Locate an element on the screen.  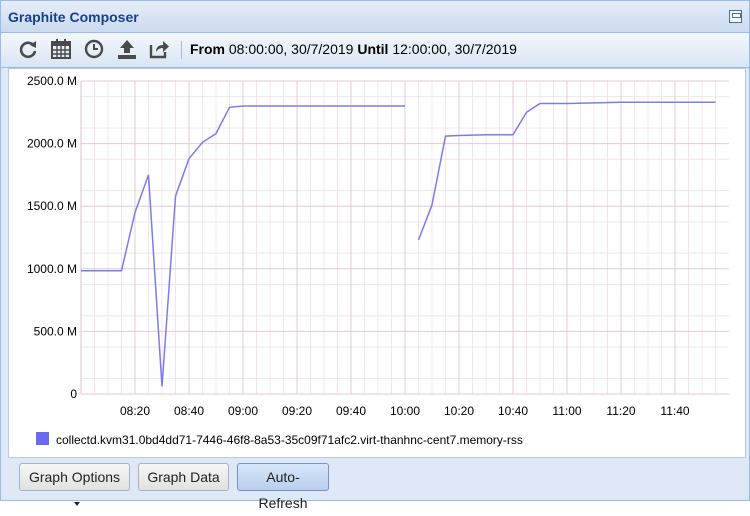
until-label: Until is located at coordinates (372, 49).